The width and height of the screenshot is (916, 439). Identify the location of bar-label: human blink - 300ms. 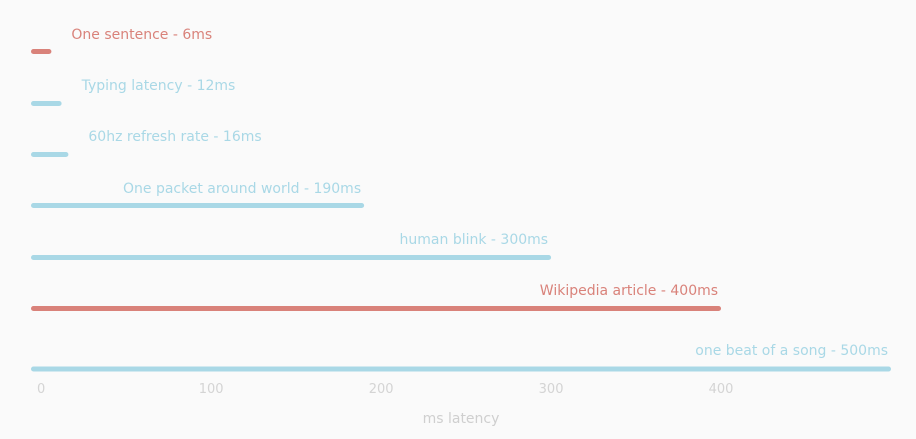
(474, 240).